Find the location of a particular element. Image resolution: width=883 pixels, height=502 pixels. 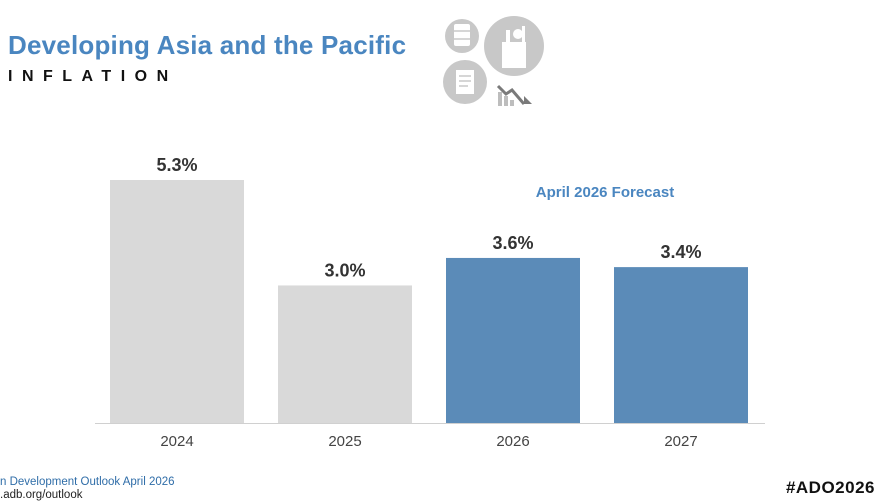

bar-2024 is located at coordinates (177, 301).